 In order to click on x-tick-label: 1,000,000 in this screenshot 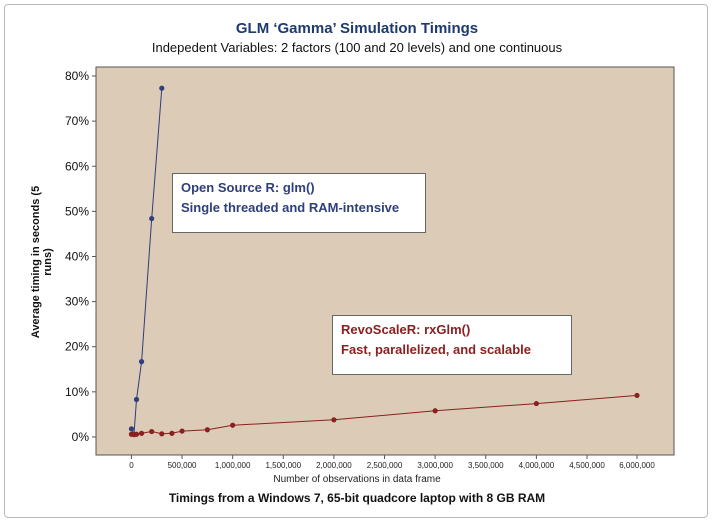, I will do `click(233, 465)`.